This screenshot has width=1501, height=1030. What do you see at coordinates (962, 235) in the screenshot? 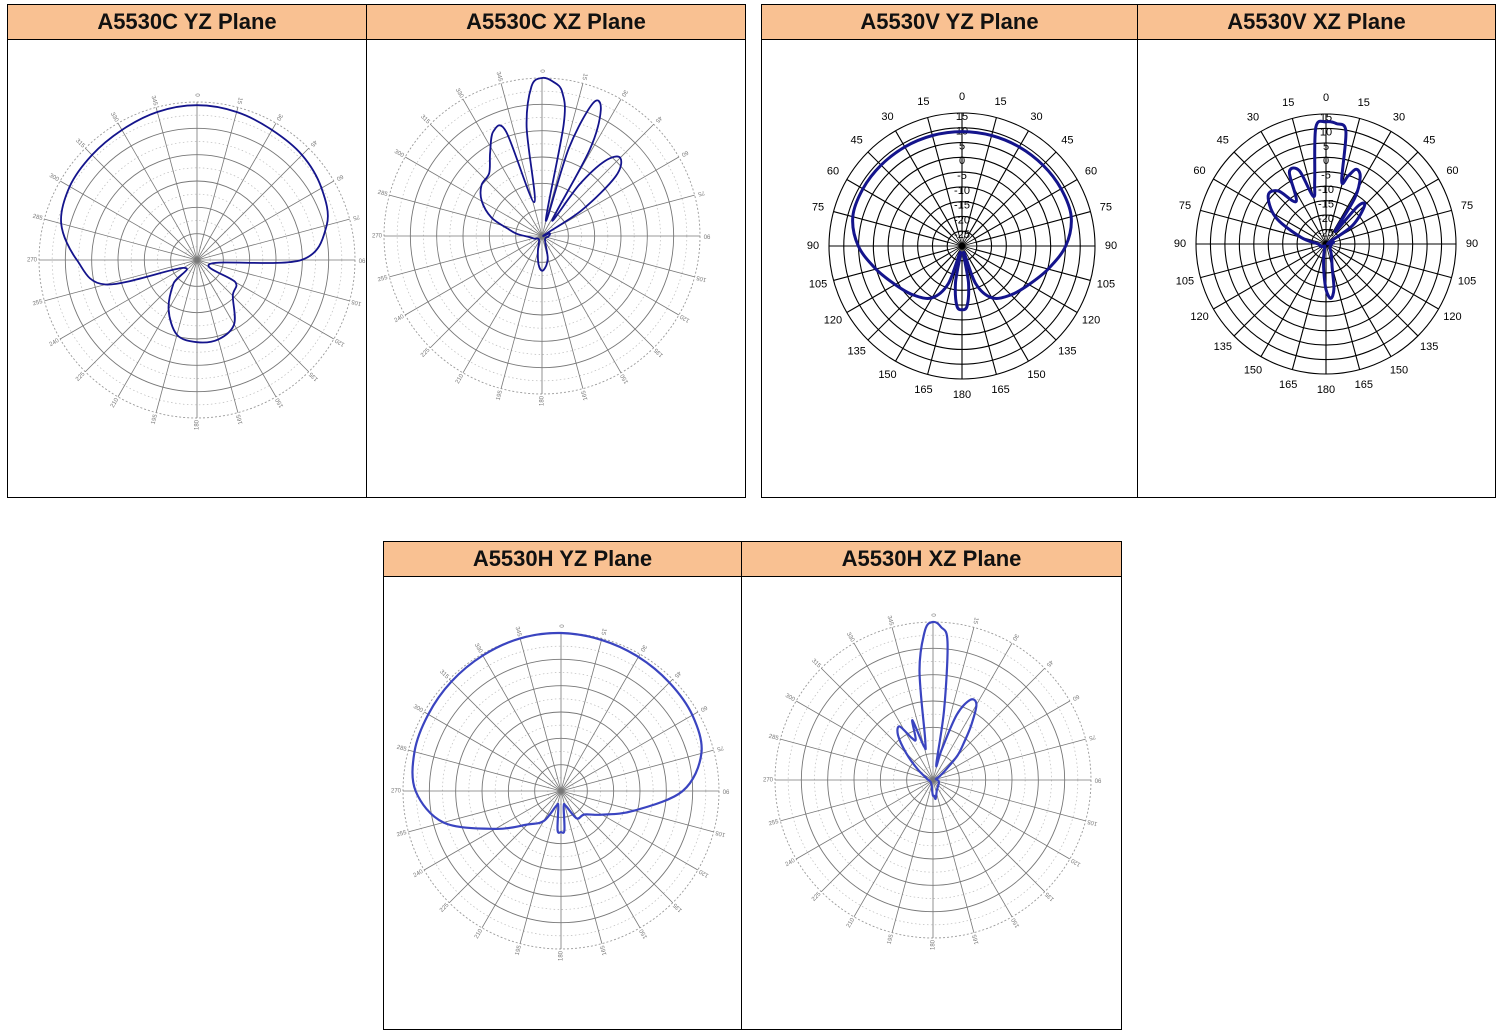
I see `radial-tick-label: -25` at bounding box center [962, 235].